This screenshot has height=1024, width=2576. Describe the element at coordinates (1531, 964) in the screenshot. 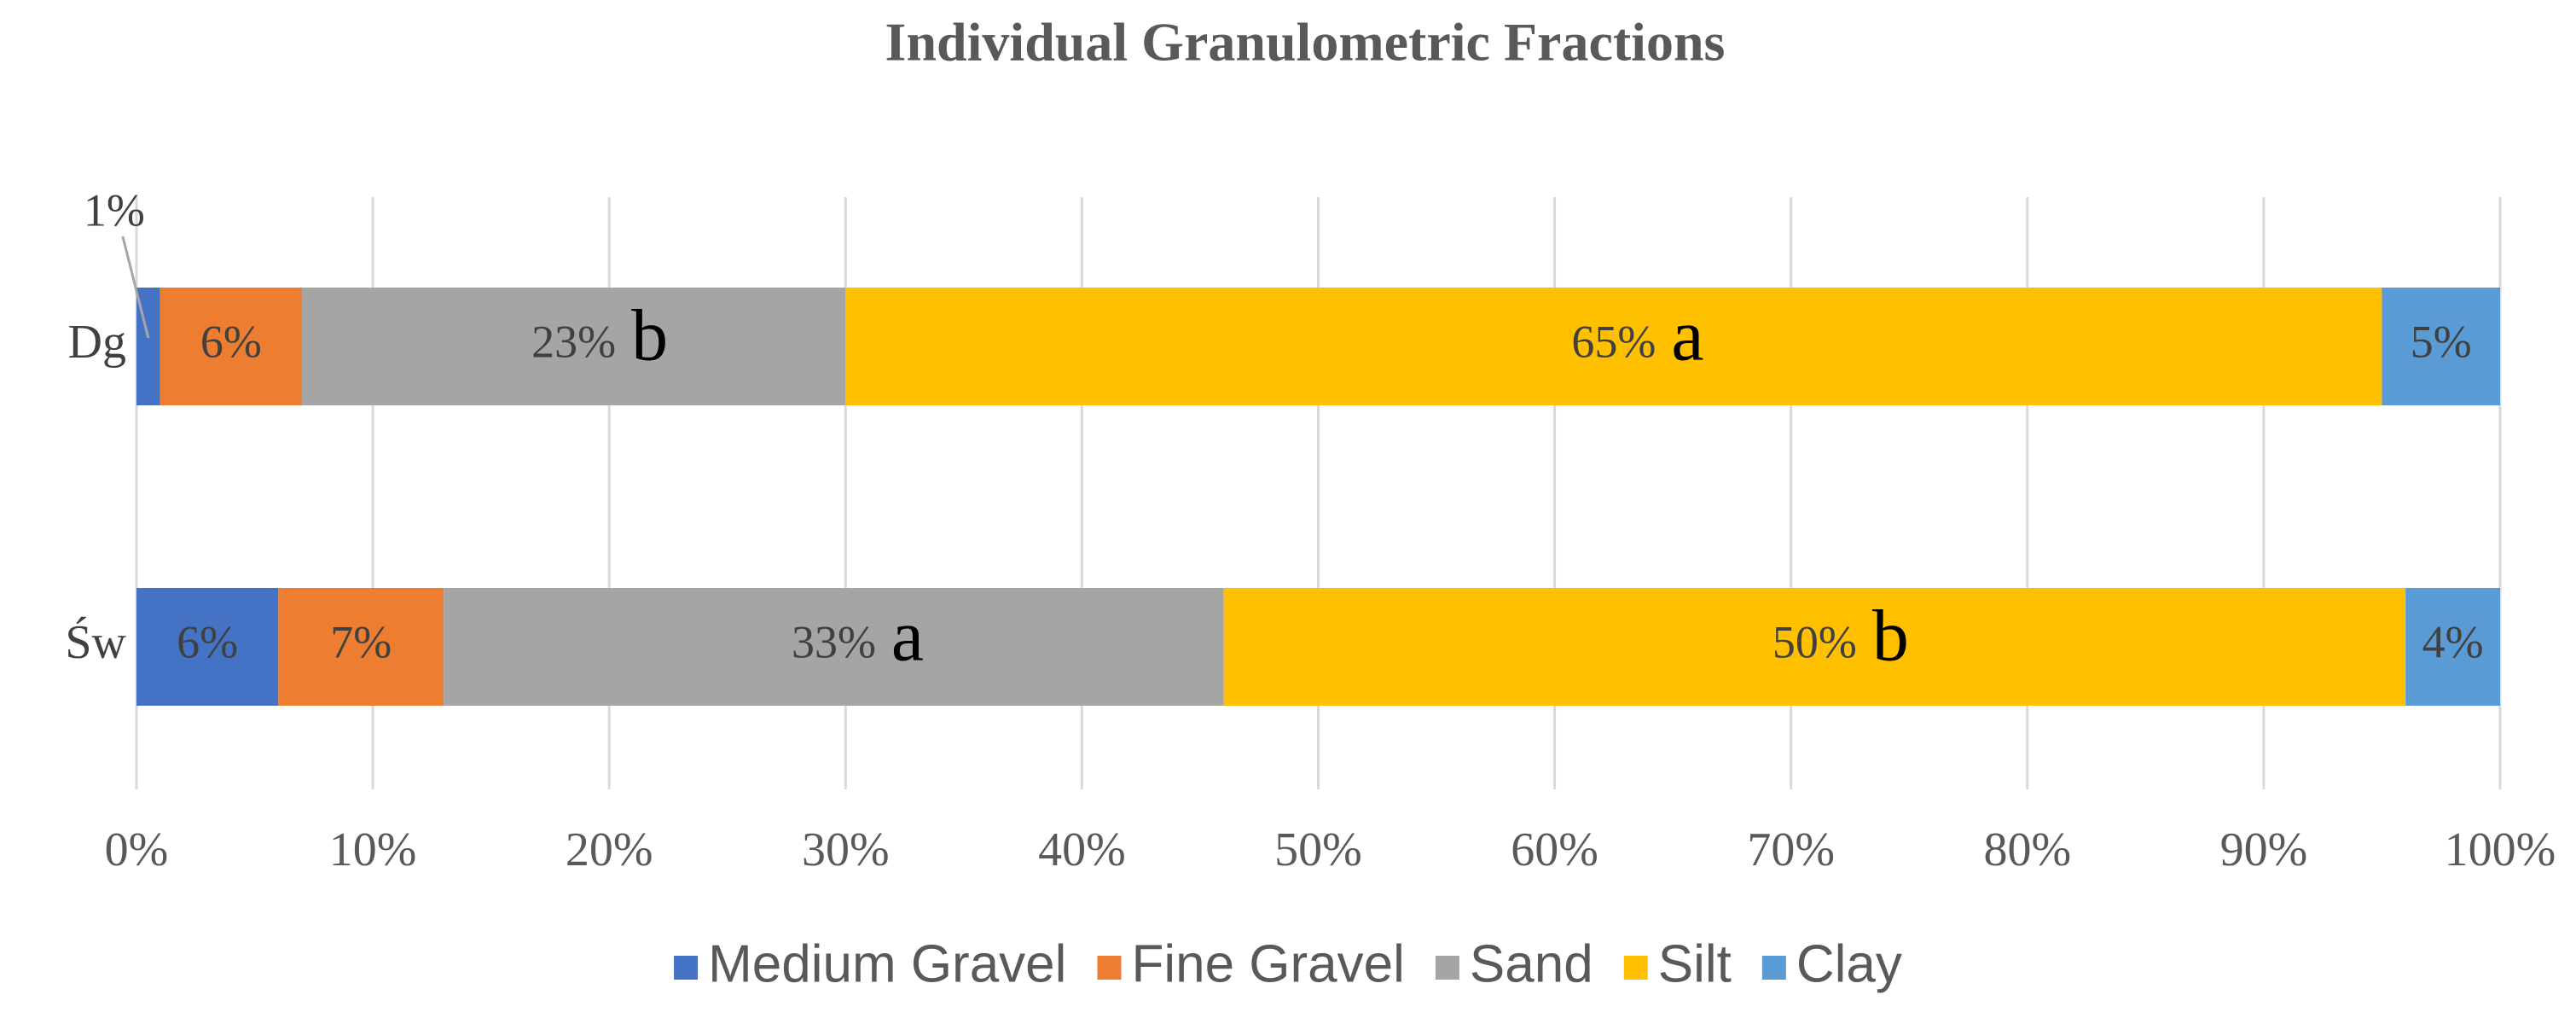

I see `legend-label: Sand` at that location.